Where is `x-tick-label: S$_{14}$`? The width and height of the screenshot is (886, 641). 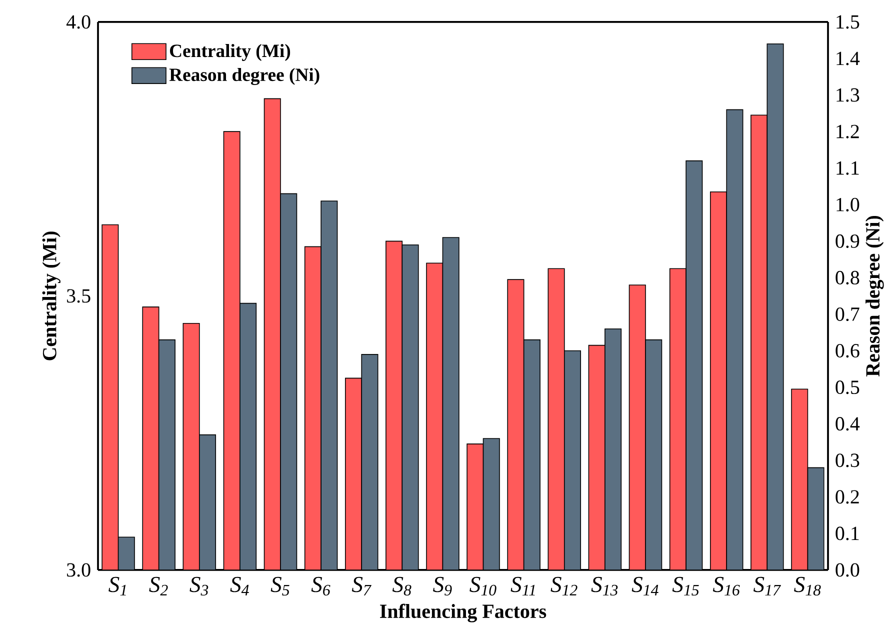 x-tick-label: S$_{14}$ is located at coordinates (645, 586).